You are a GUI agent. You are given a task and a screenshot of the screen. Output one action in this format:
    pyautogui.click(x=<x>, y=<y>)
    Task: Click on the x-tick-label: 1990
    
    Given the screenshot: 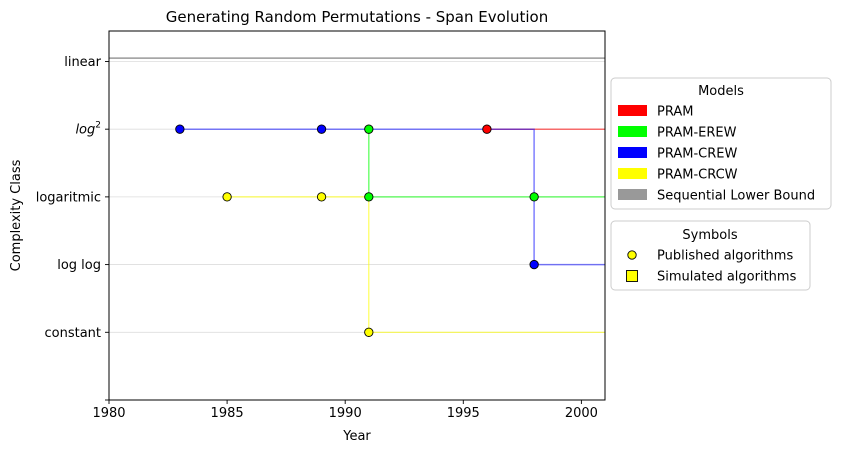 What is the action you would take?
    pyautogui.click(x=345, y=413)
    